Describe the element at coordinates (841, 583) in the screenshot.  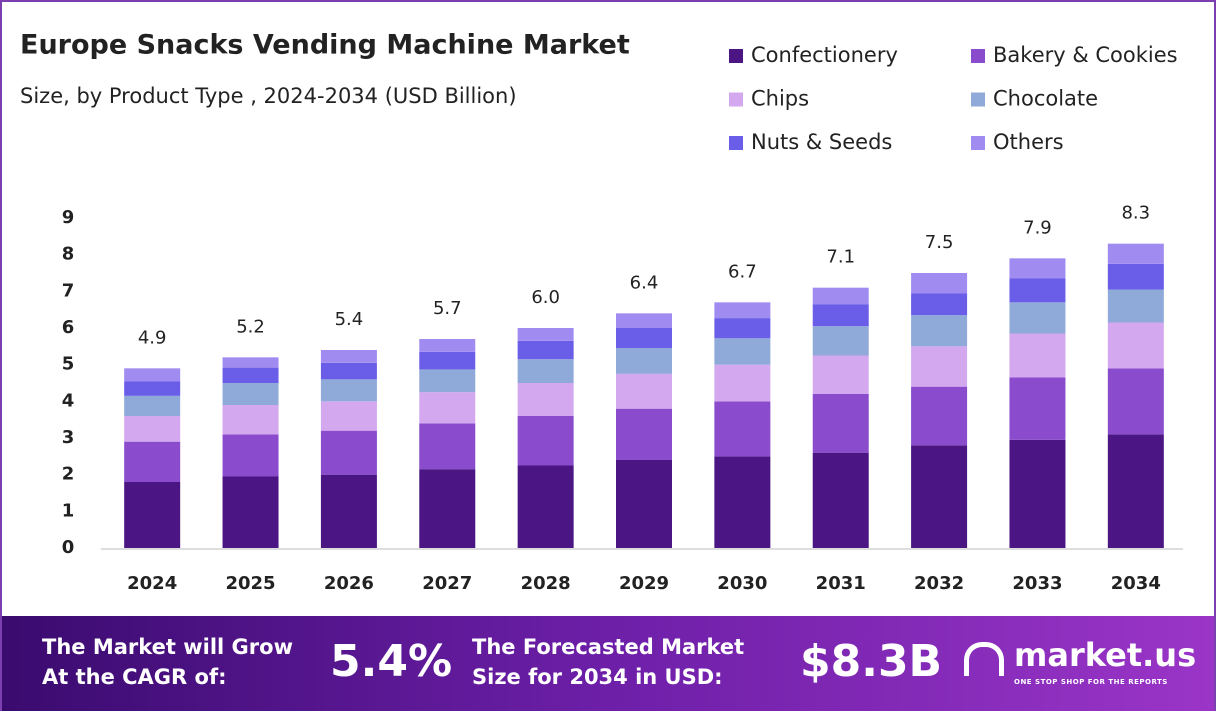
I see `x-tick-label: 2031` at that location.